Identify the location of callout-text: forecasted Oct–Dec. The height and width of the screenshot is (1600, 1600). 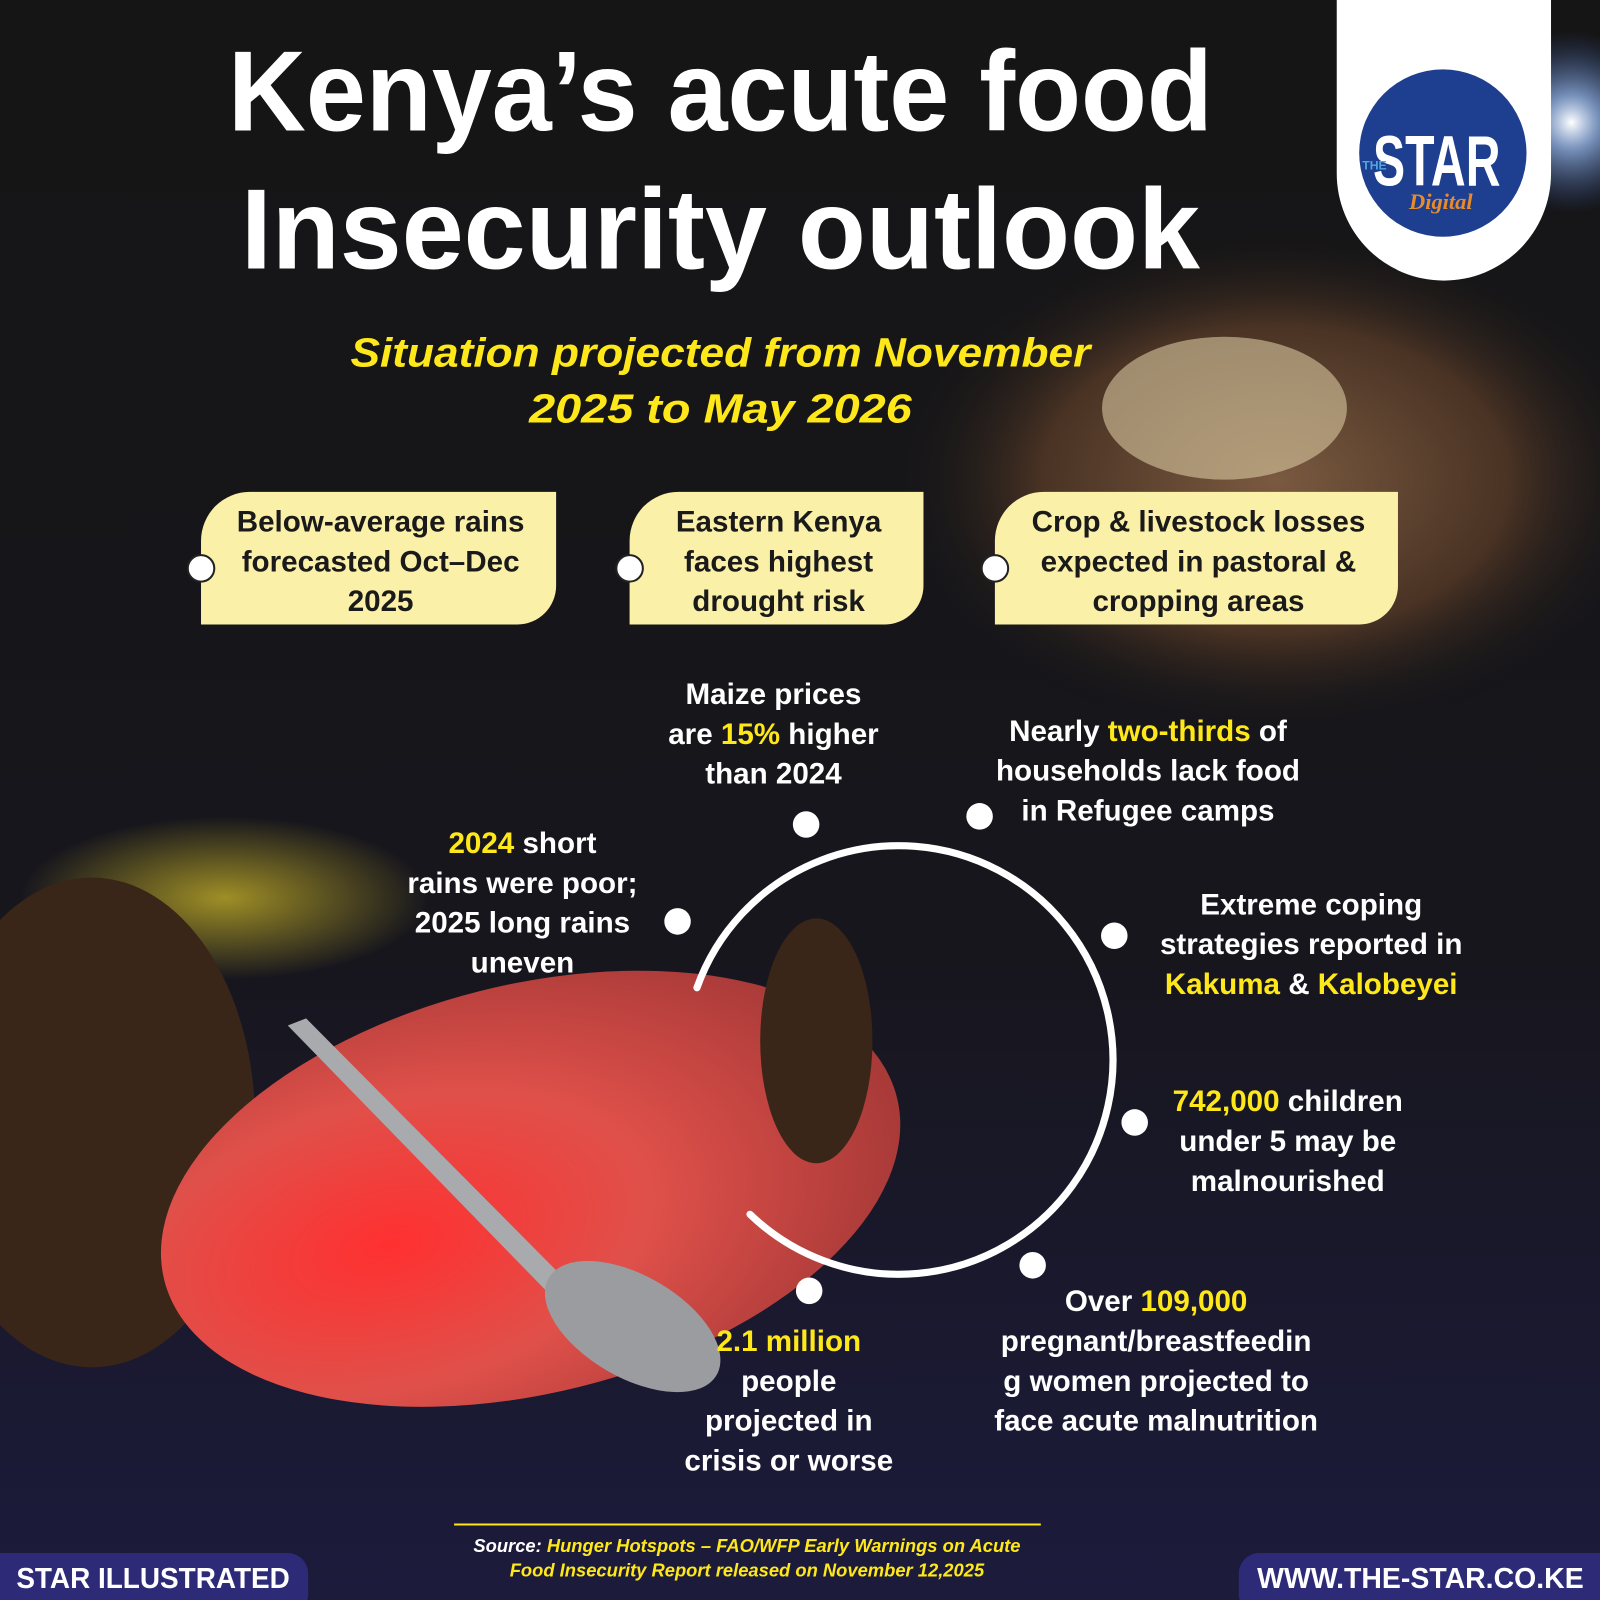
(381, 561).